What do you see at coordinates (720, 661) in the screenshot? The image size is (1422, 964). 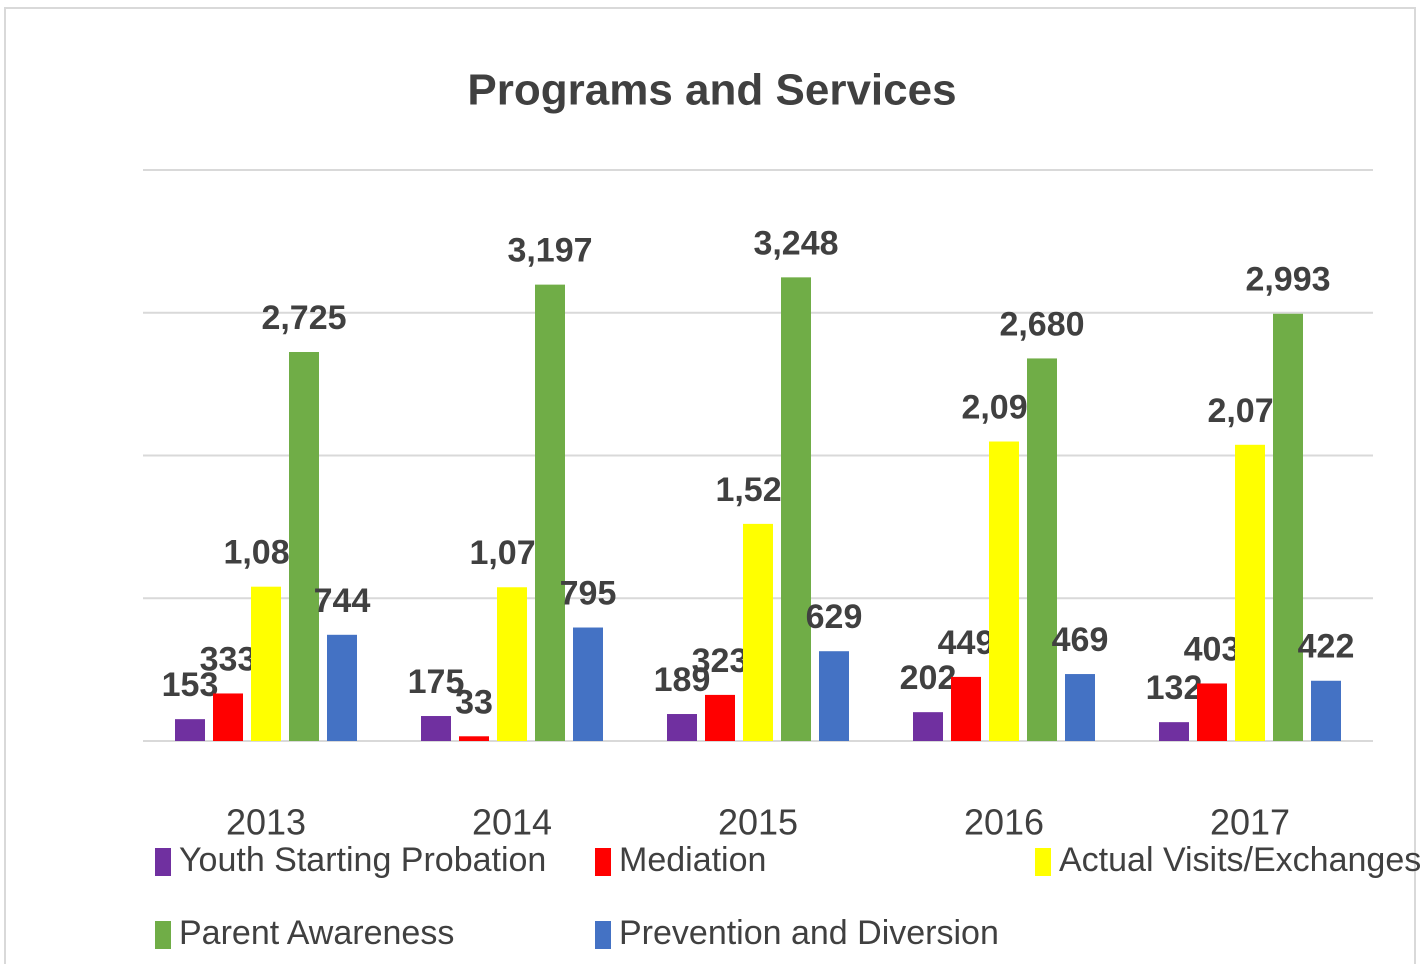 I see `data-label: 323` at bounding box center [720, 661].